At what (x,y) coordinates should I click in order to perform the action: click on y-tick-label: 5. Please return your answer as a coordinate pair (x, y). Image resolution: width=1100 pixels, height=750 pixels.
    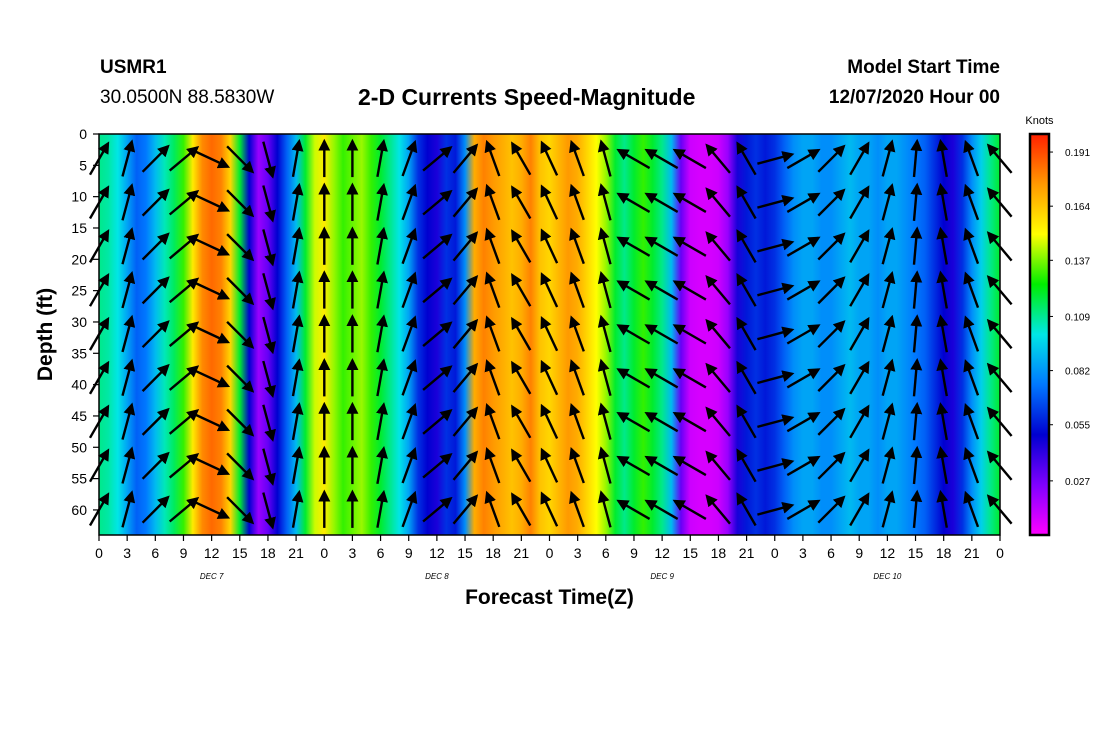
    Looking at the image, I should click on (83, 165).